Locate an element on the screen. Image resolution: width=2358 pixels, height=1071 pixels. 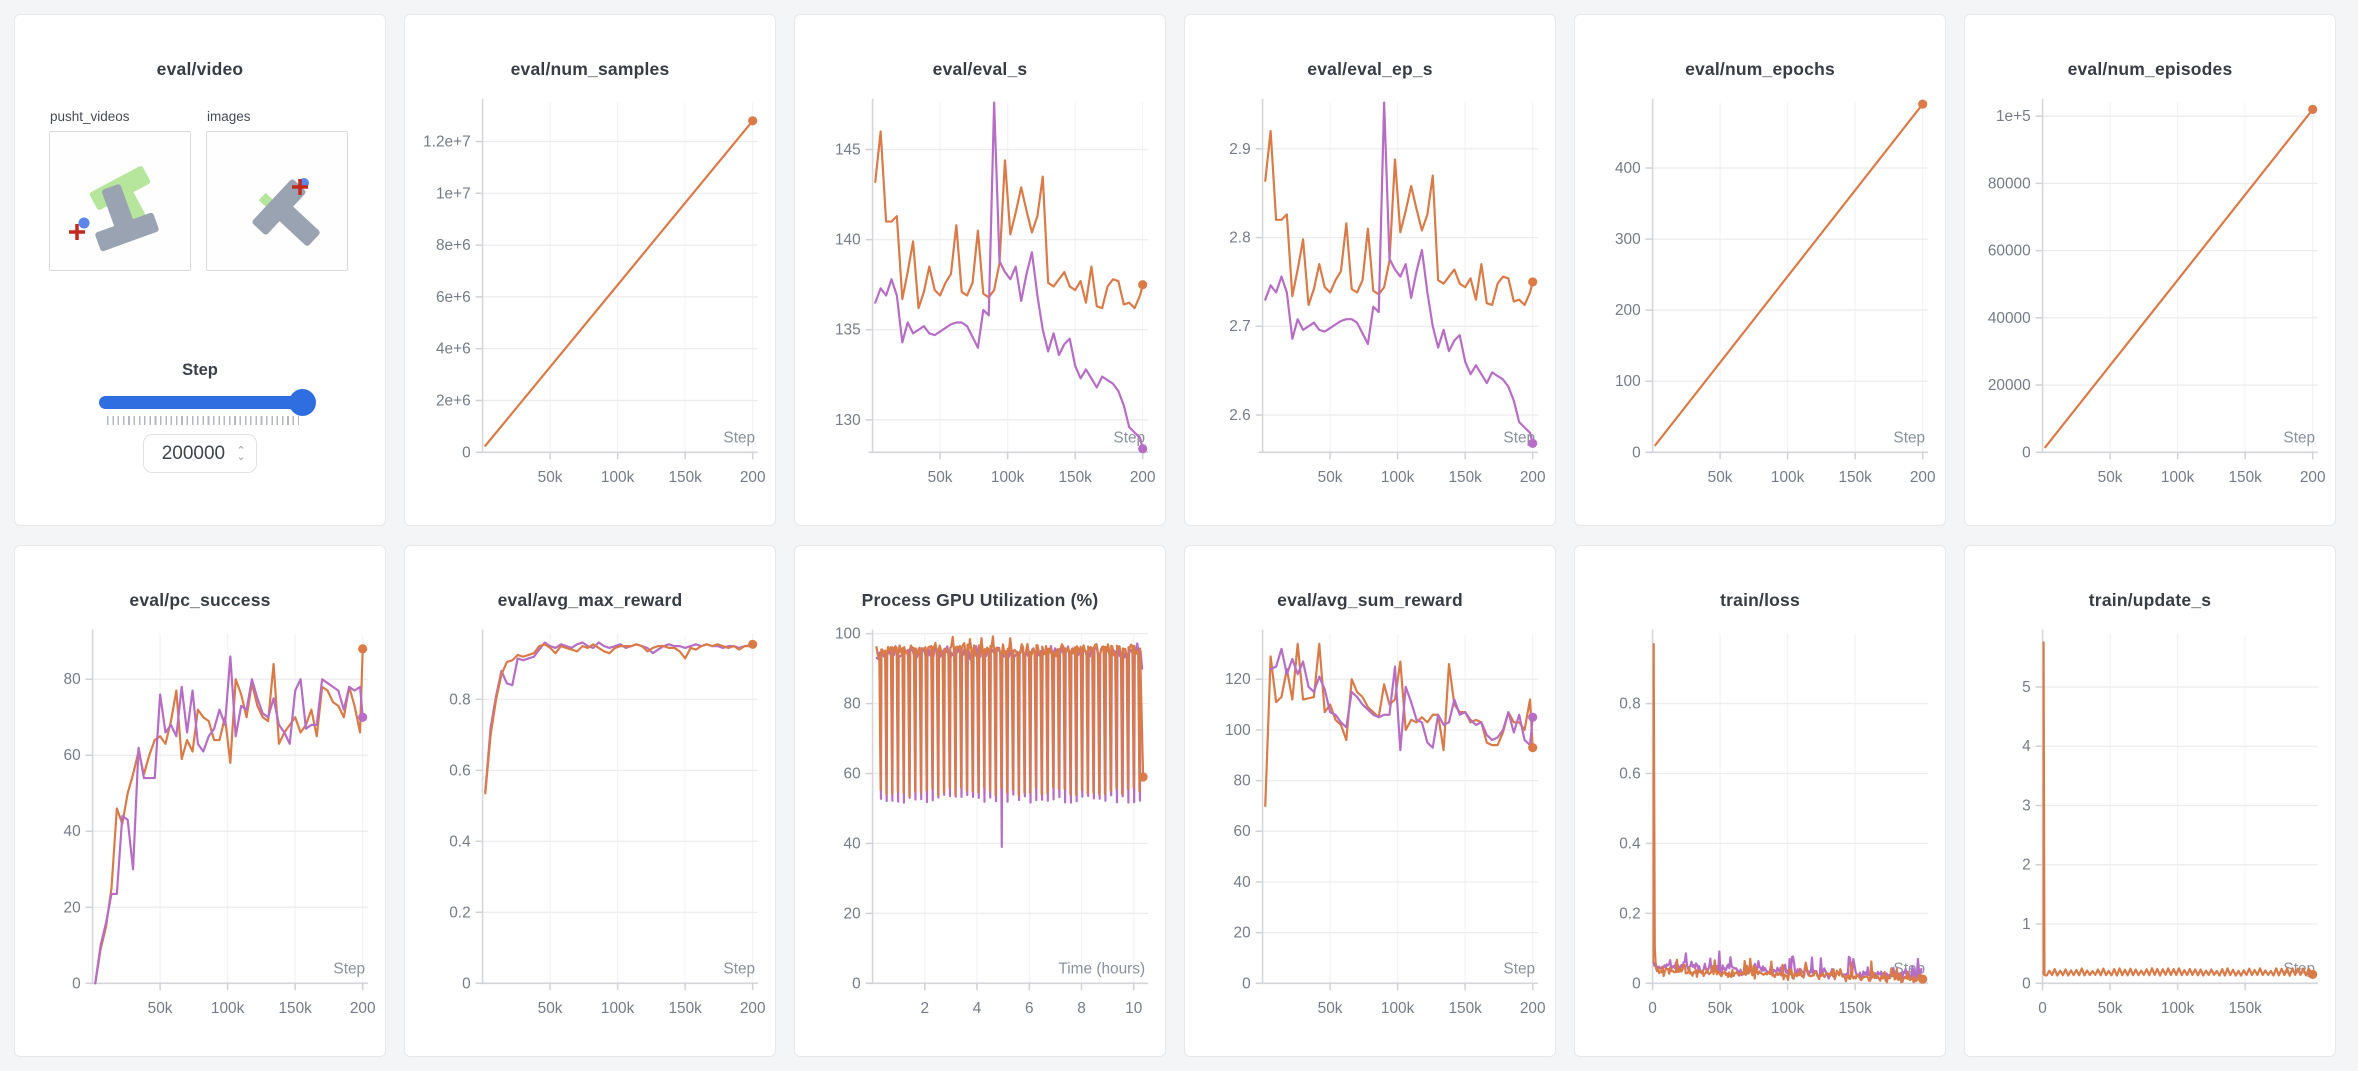
gray-t-shape is located at coordinates (286, 212).